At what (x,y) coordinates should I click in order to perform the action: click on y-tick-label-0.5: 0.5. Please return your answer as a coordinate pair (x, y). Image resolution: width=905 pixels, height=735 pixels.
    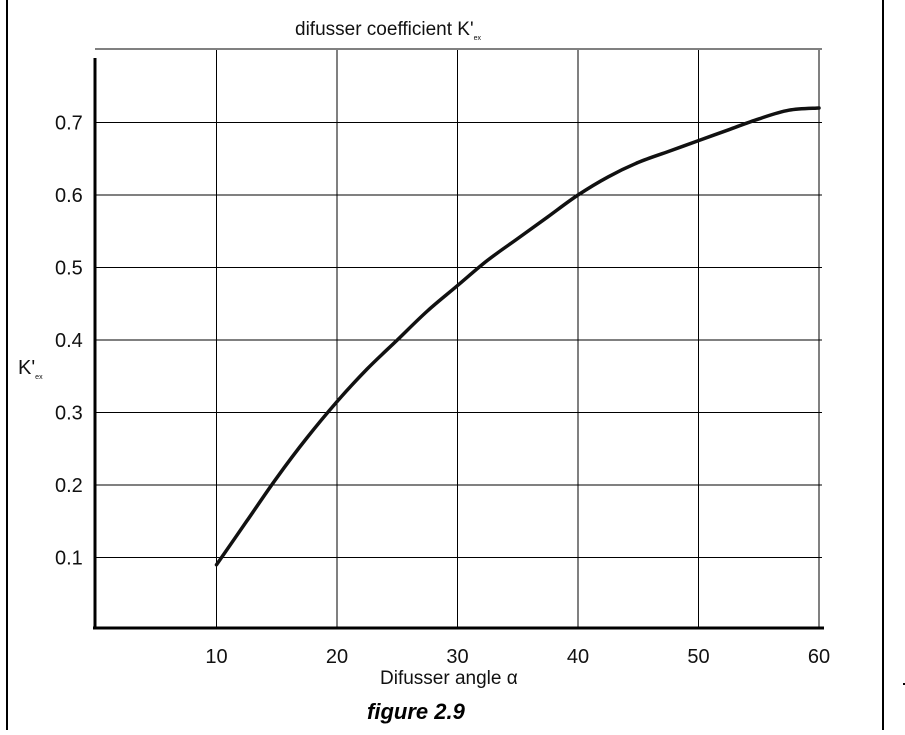
    Looking at the image, I should click on (69, 269).